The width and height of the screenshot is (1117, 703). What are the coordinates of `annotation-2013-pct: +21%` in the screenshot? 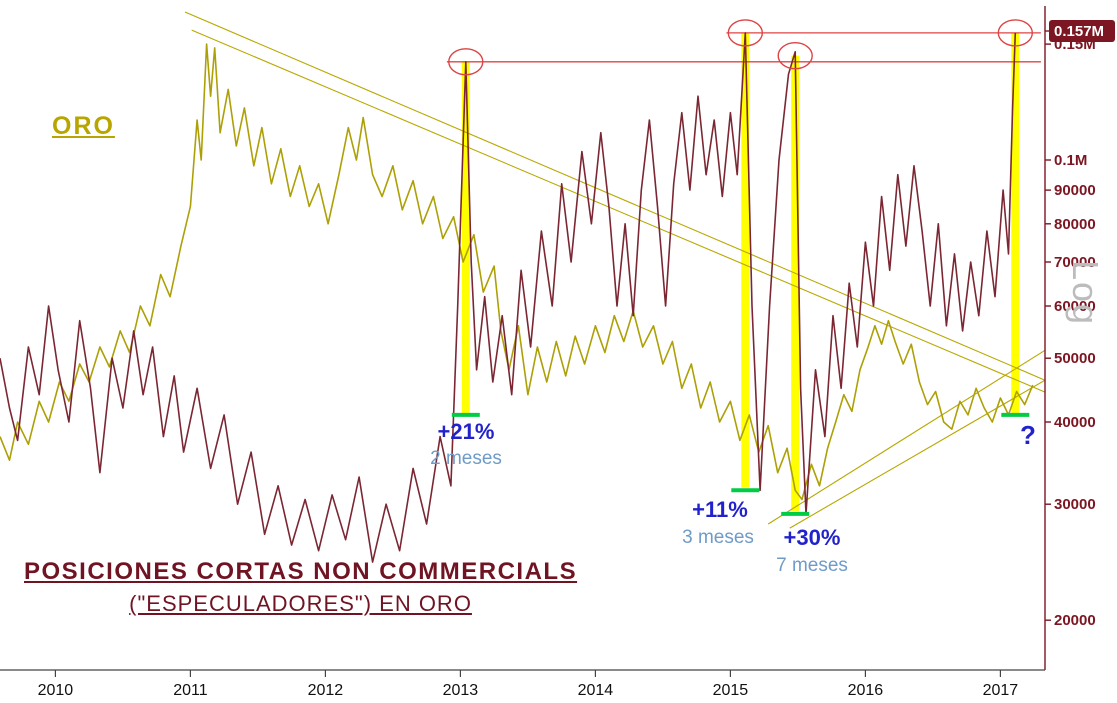 It's located at (466, 431).